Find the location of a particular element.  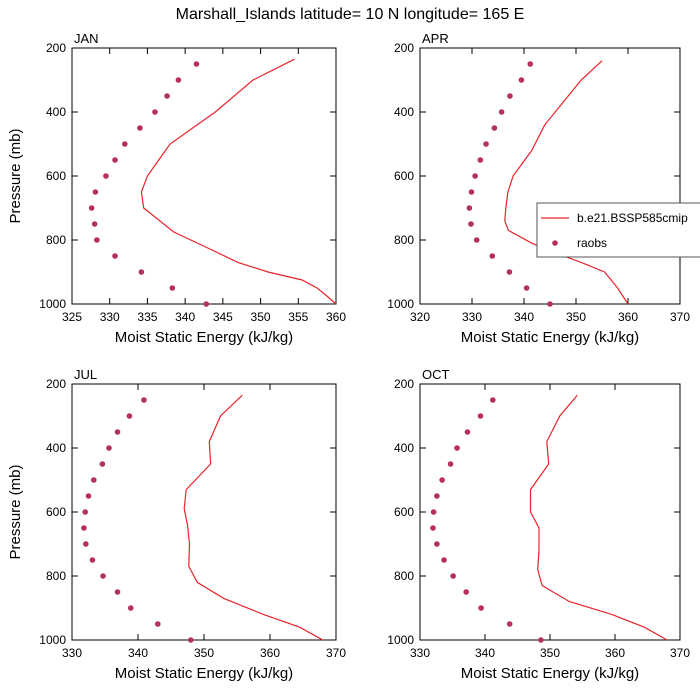

x-tick-label: 320 is located at coordinates (420, 317).